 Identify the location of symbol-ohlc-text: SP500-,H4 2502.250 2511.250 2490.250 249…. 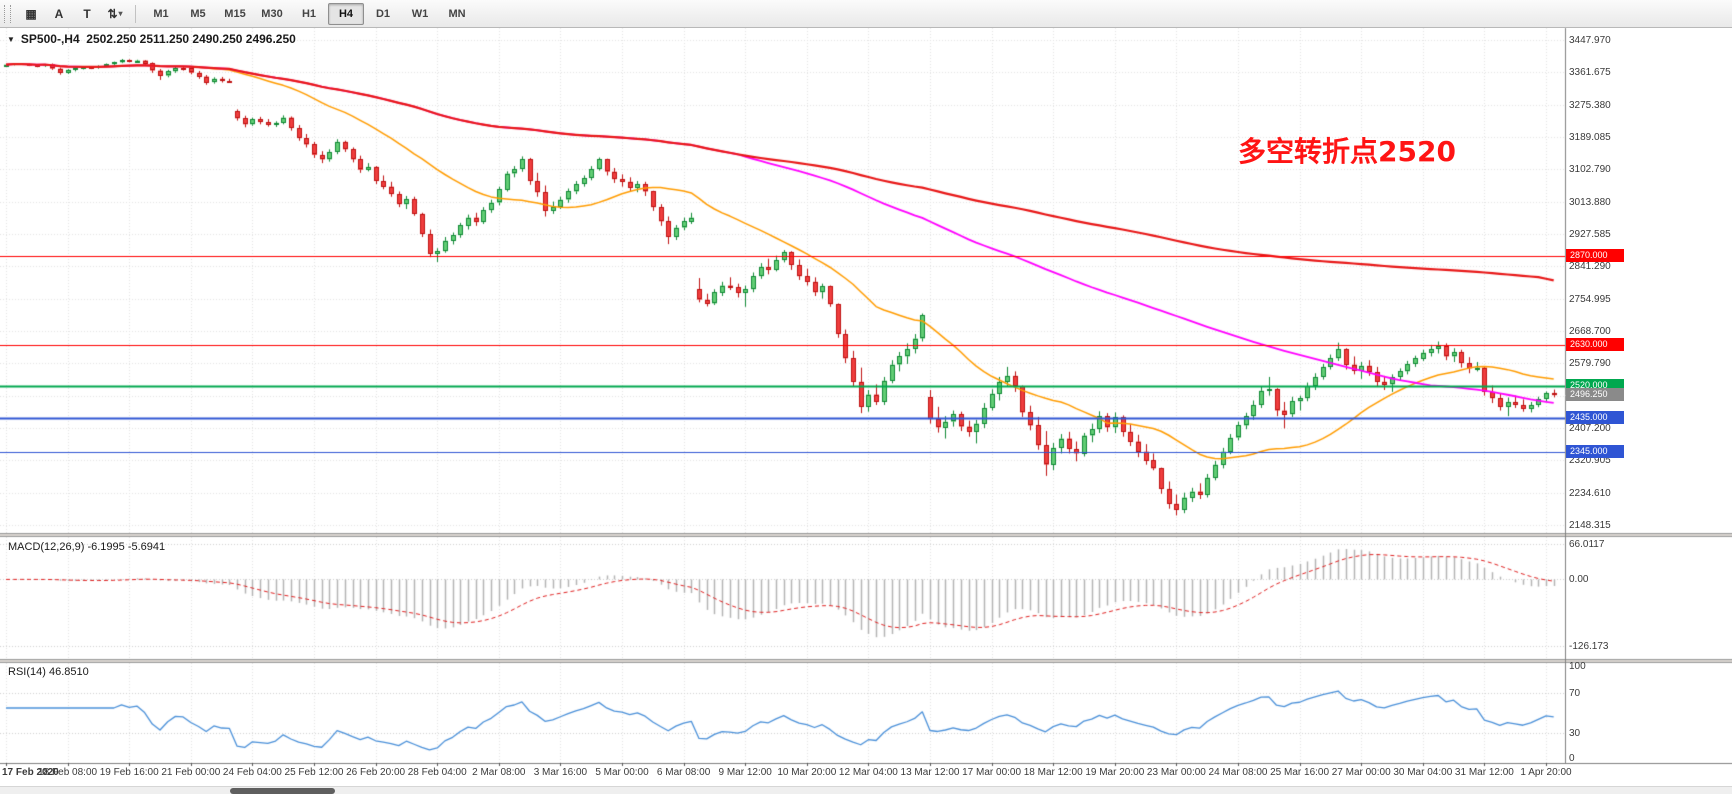
(158, 39).